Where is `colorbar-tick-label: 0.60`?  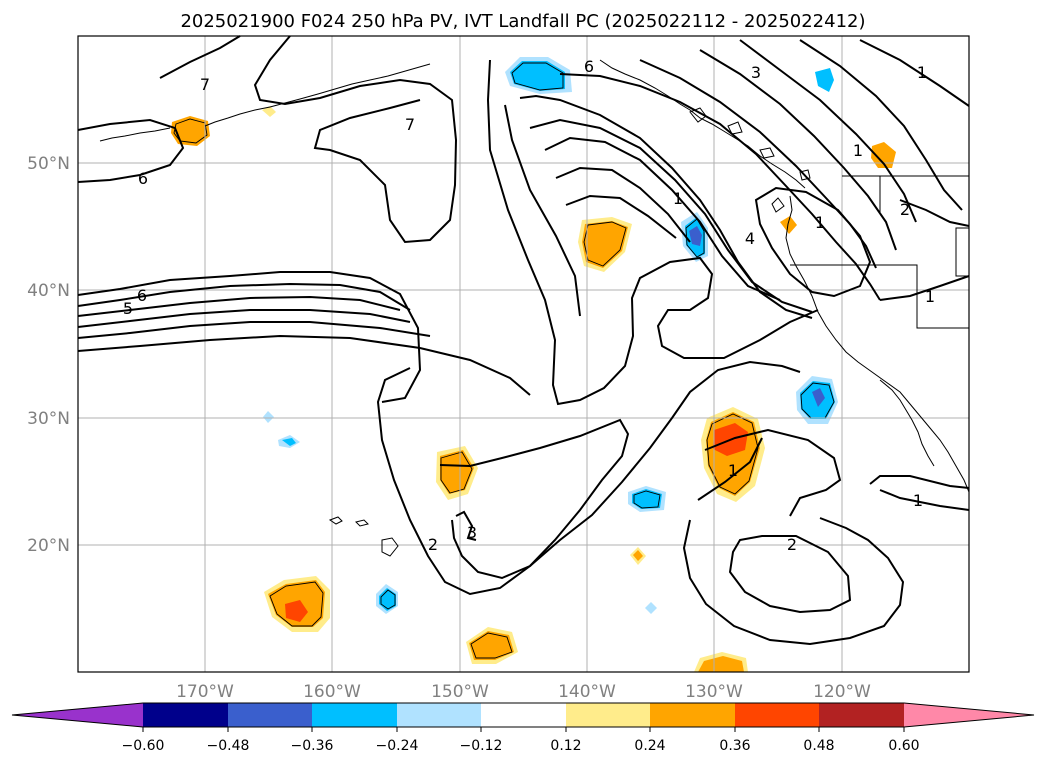 colorbar-tick-label: 0.60 is located at coordinates (903, 746).